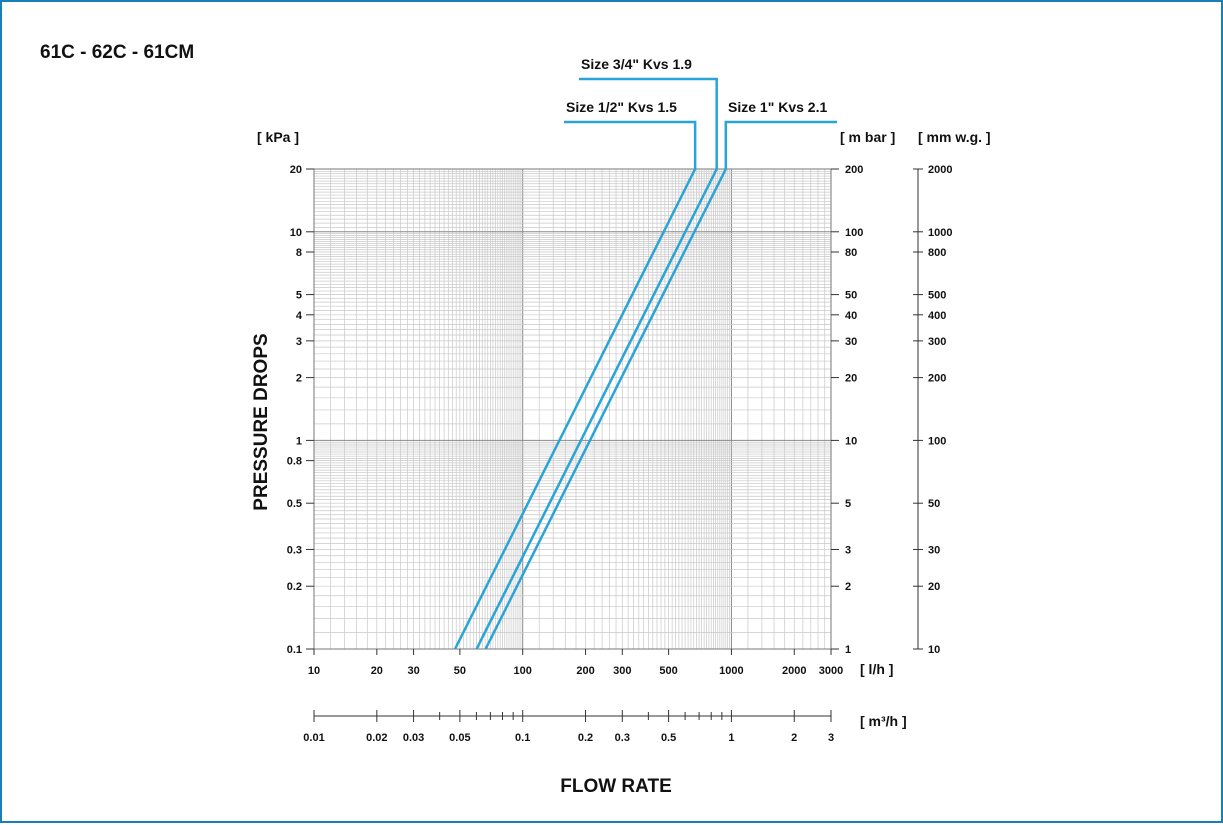 The width and height of the screenshot is (1223, 825). I want to click on y3-tick-label: 500, so click(937, 296).